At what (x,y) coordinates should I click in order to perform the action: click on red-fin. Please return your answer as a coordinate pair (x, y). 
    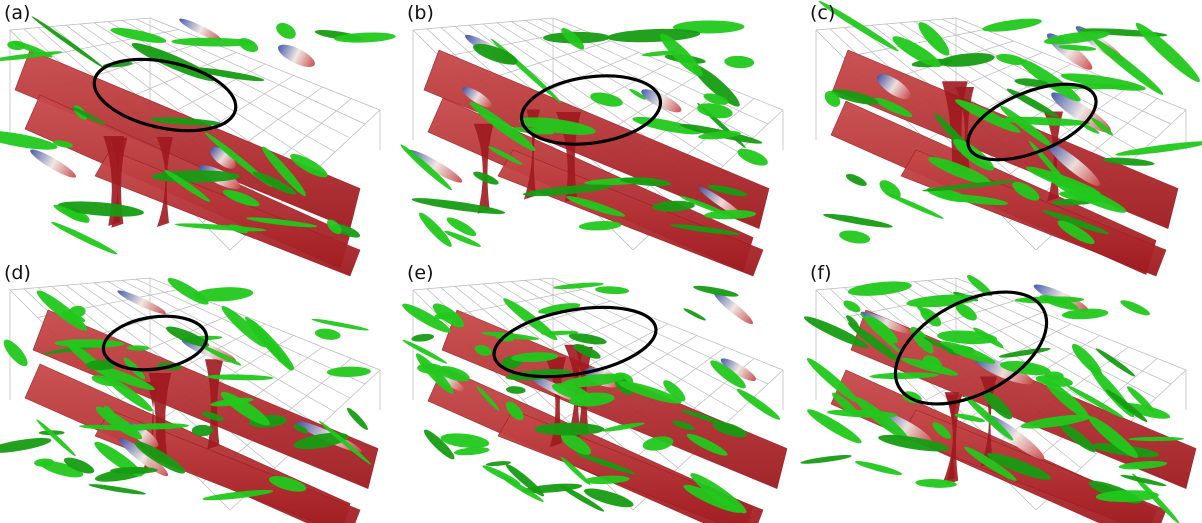
    Looking at the image, I should click on (164, 182).